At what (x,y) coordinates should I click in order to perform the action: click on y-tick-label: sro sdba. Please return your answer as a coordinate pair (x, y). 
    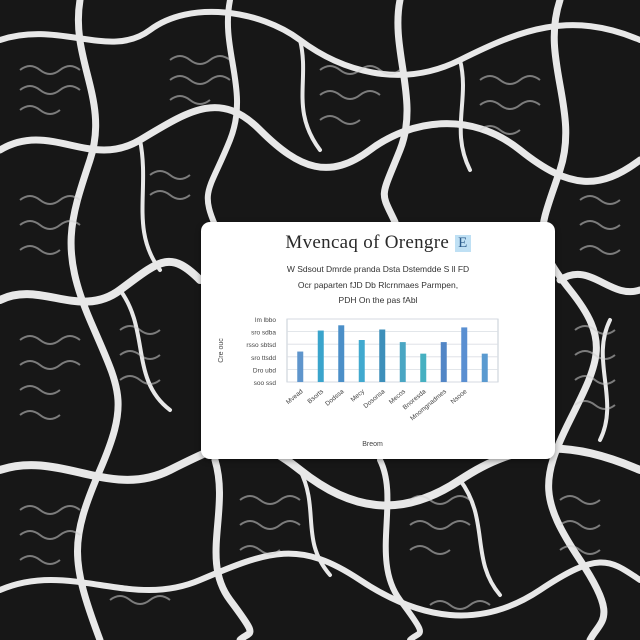
    Looking at the image, I should click on (263, 333).